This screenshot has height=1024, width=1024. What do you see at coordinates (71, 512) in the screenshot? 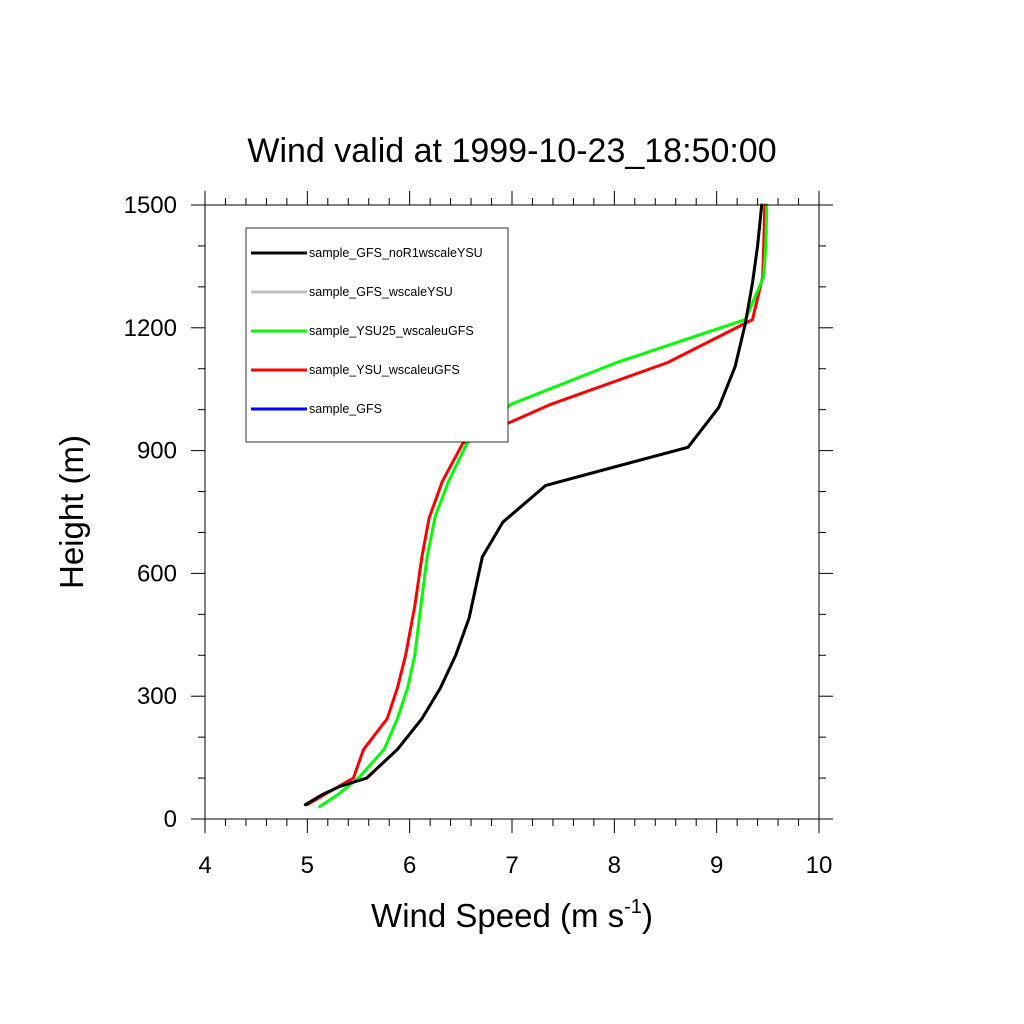
I see `y-axis-label: Height (m)` at bounding box center [71, 512].